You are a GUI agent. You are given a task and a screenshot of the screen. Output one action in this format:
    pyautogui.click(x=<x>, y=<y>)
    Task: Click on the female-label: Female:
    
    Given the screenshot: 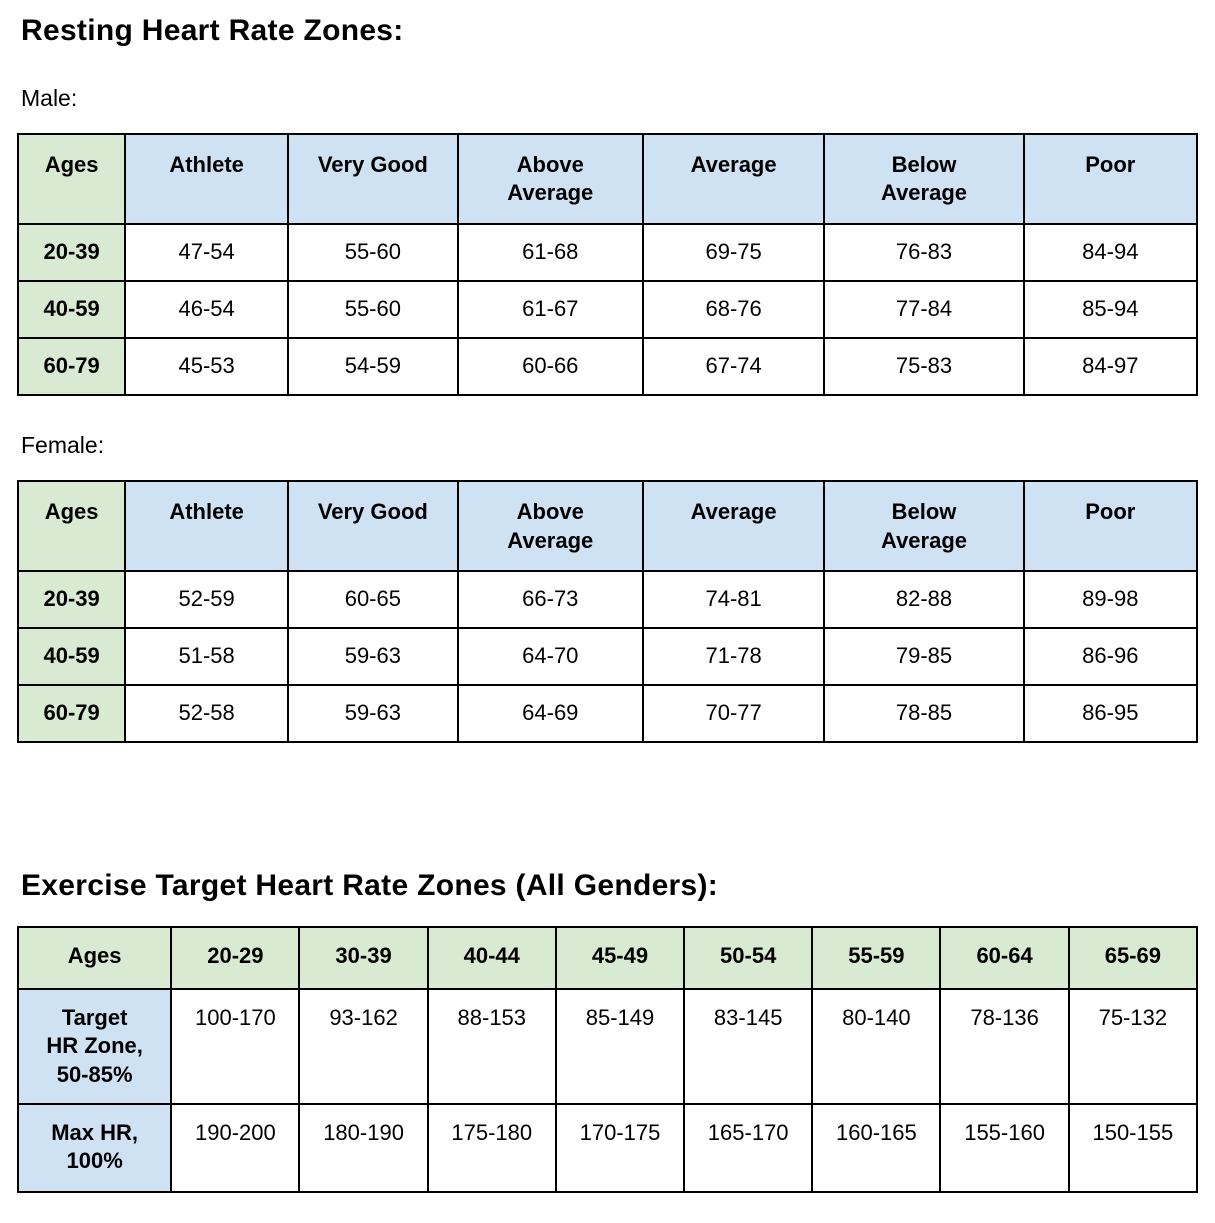 What is the action you would take?
    pyautogui.click(x=63, y=444)
    